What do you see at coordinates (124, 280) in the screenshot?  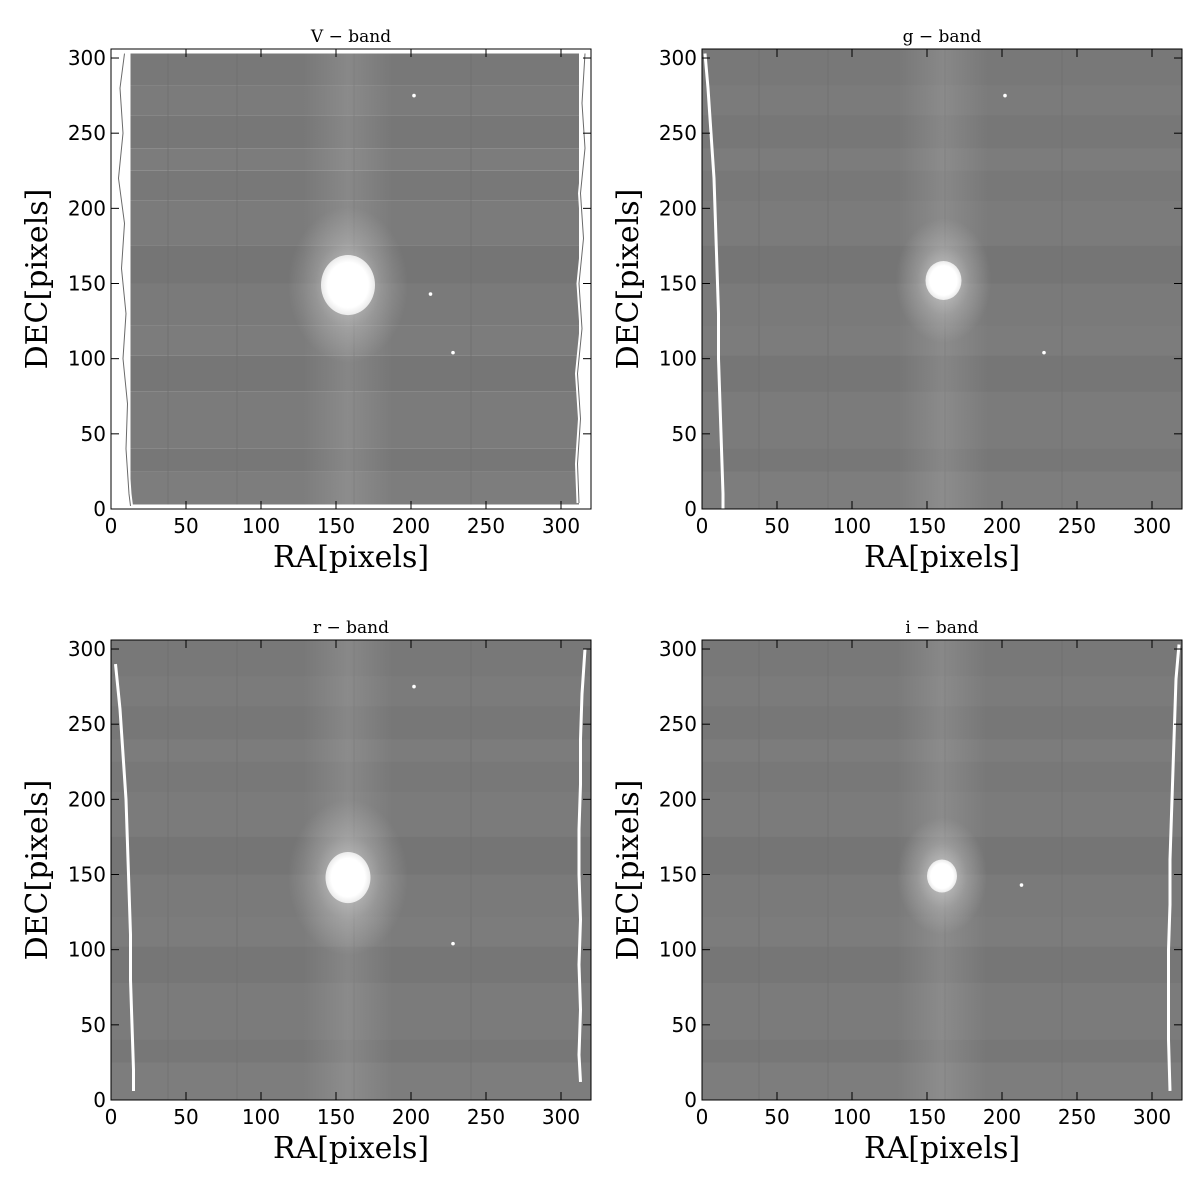 I see `edge-outline` at bounding box center [124, 280].